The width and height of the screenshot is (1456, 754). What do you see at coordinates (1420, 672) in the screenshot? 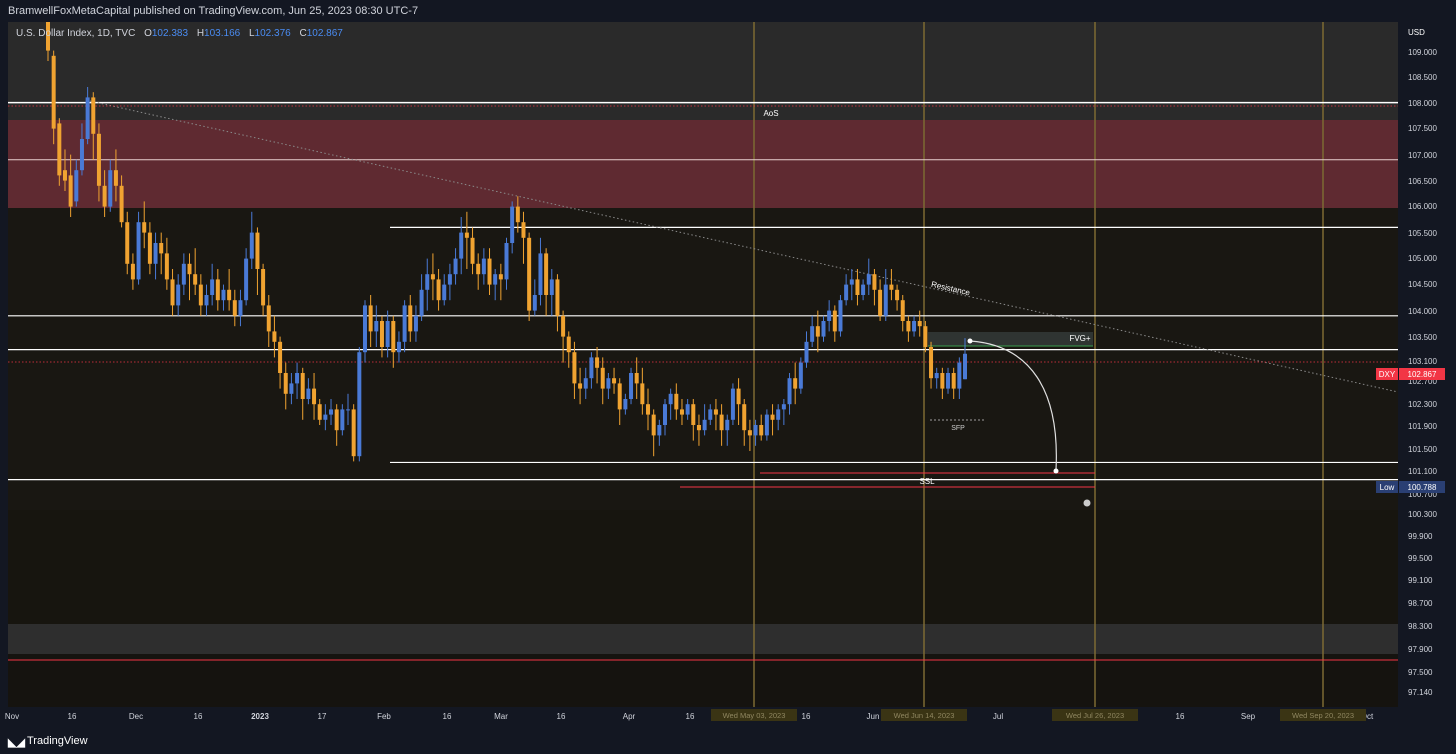
I see `price-tick: 97.500` at bounding box center [1420, 672].